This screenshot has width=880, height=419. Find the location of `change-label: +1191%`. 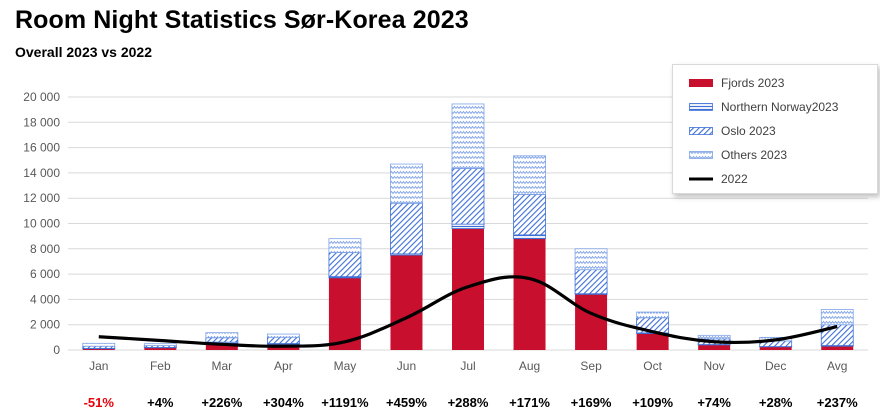

change-label: +1191% is located at coordinates (345, 402).